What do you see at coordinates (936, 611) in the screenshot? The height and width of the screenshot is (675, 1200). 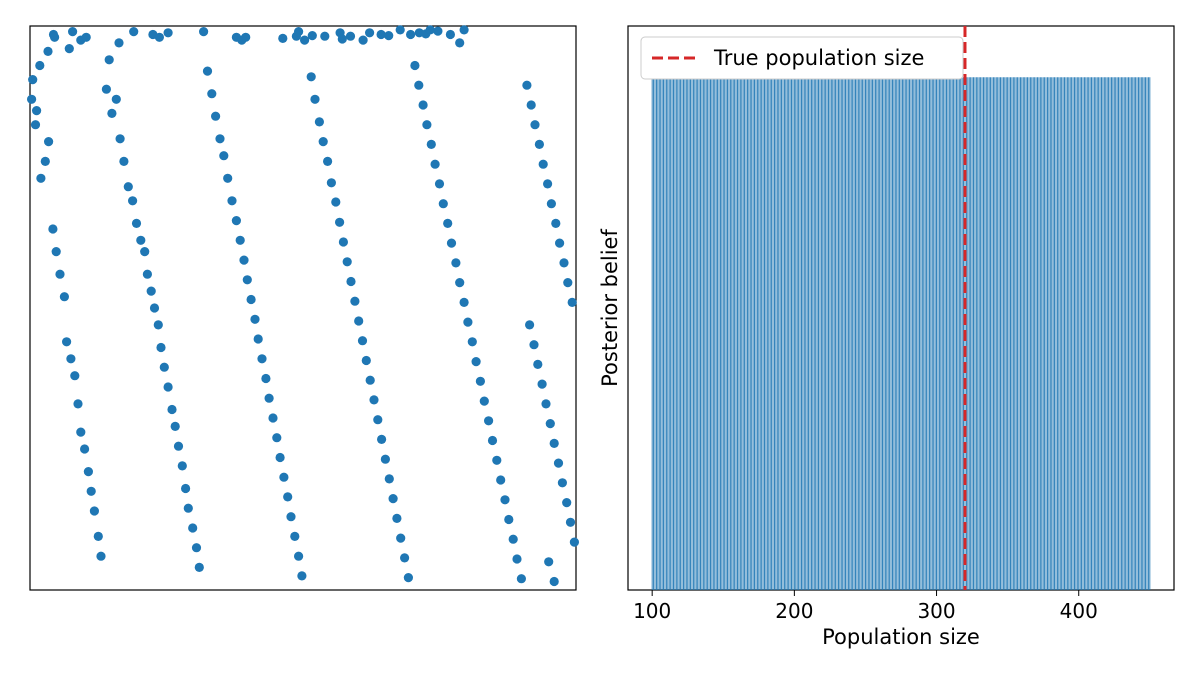 I see `x-tick-label: 300` at bounding box center [936, 611].